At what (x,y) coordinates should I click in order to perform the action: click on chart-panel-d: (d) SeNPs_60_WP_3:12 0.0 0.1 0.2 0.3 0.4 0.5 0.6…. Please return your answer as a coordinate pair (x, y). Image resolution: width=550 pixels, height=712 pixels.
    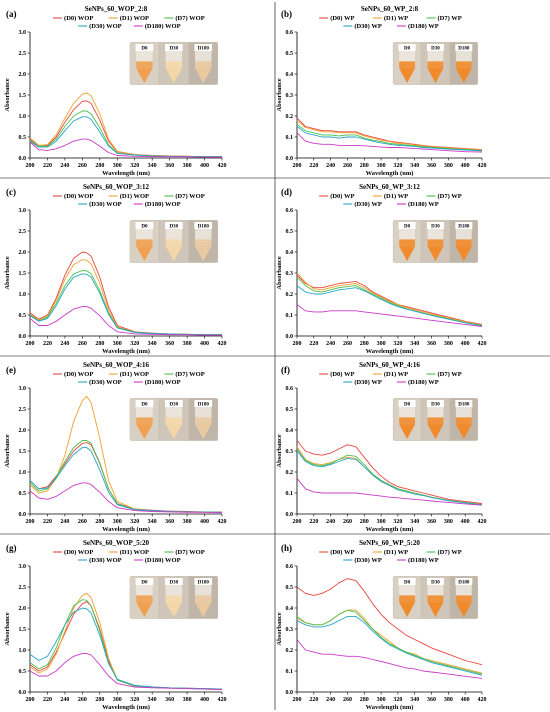
    Looking at the image, I should click on (381, 269).